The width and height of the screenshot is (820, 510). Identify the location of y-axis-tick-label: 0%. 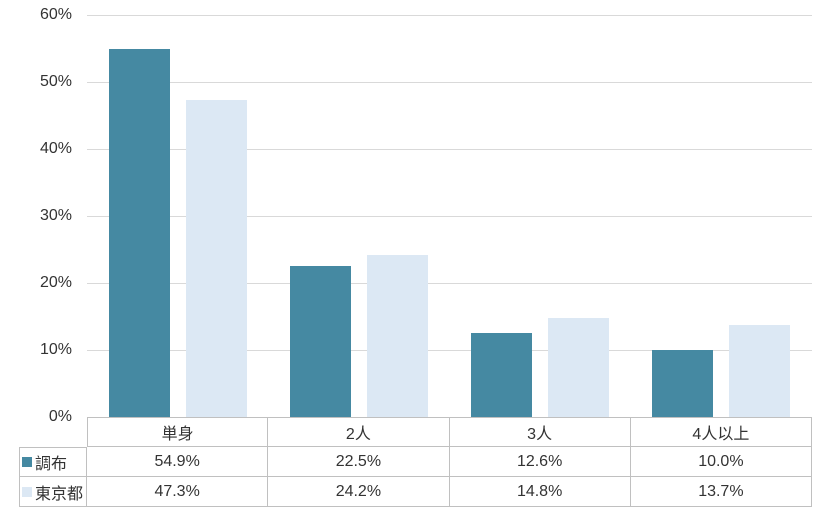
(60, 416).